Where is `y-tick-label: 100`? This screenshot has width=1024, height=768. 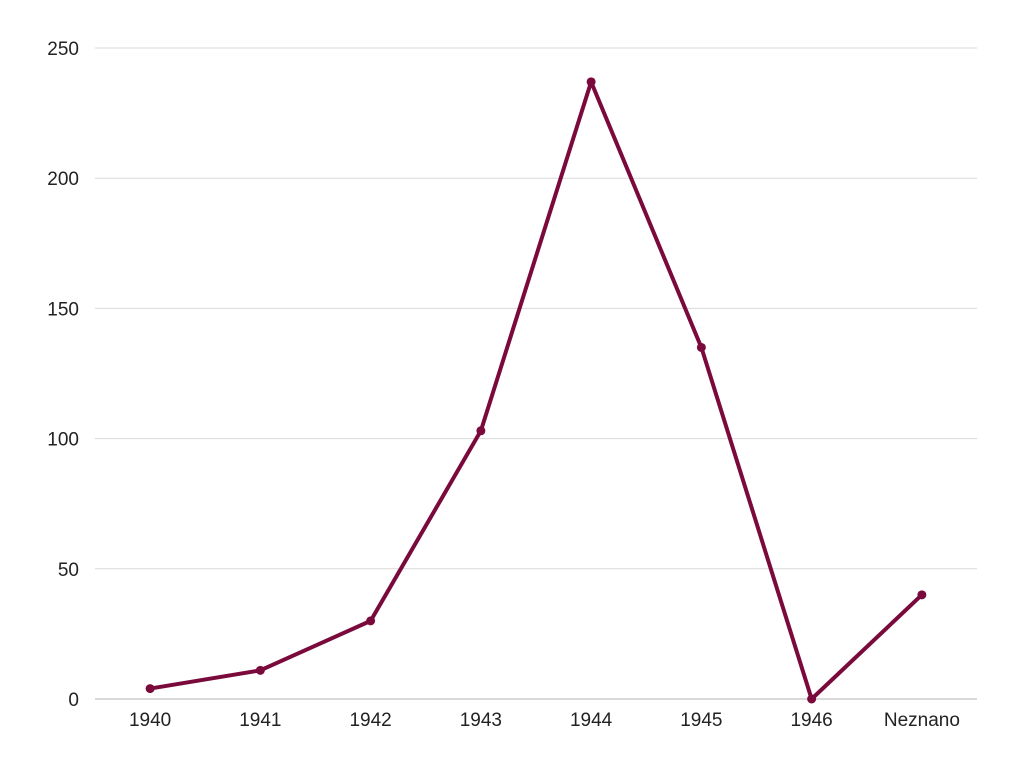 y-tick-label: 100 is located at coordinates (63, 440).